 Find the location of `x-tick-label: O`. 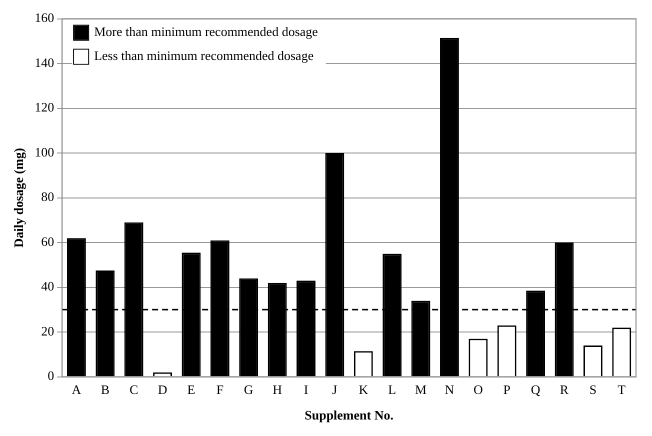

x-tick-label: O is located at coordinates (478, 390).